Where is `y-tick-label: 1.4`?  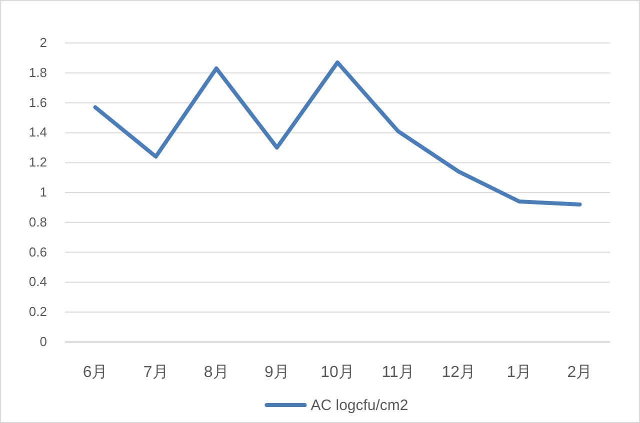
y-tick-label: 1.4 is located at coordinates (37, 132).